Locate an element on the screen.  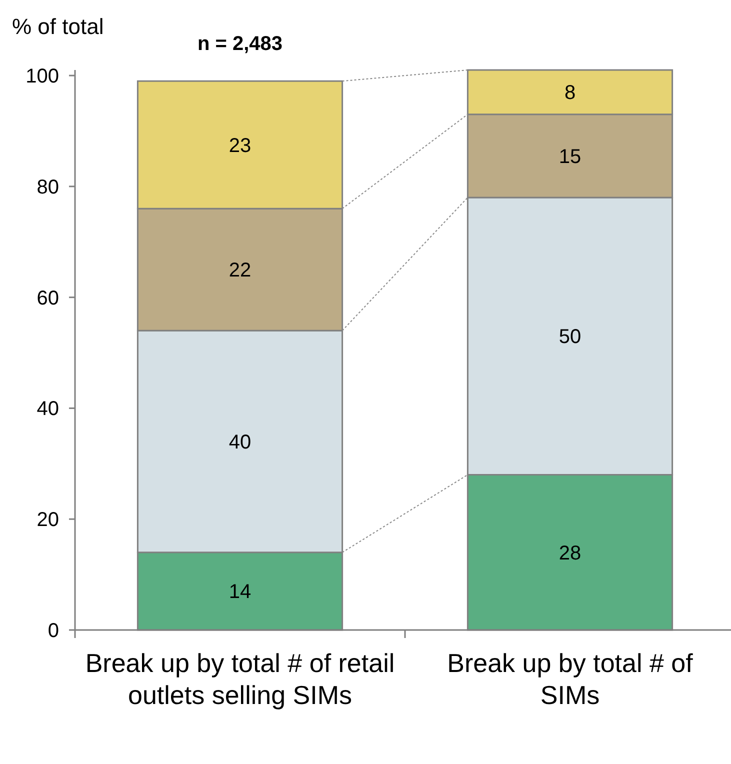
chart-title: n = 2,483 is located at coordinates (240, 44).